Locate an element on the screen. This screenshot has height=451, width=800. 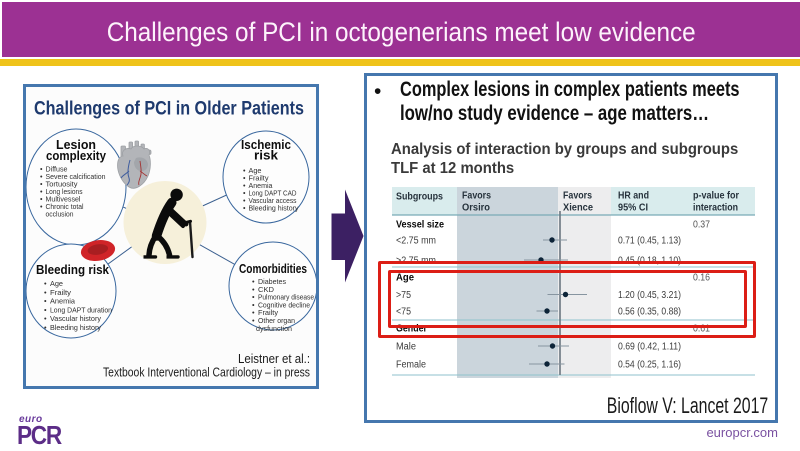
svg-text: complexity is located at coordinates (76, 156).